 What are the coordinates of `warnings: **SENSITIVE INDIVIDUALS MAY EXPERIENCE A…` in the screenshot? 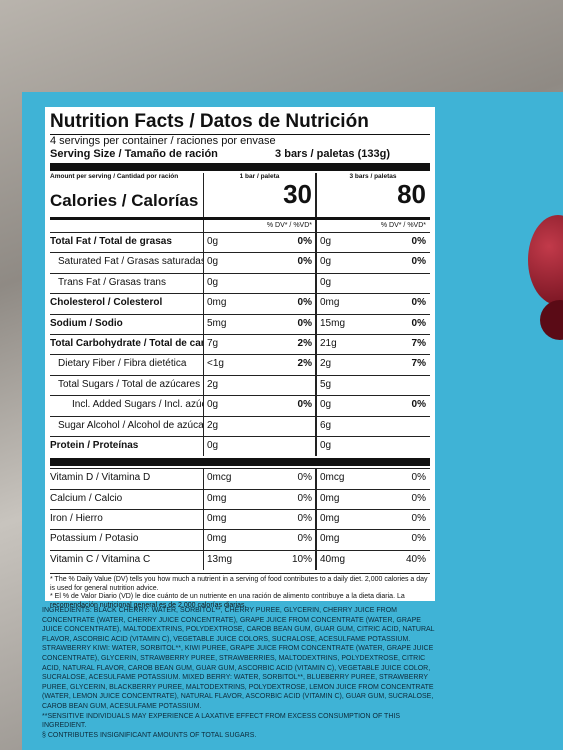 It's located at (242, 726).